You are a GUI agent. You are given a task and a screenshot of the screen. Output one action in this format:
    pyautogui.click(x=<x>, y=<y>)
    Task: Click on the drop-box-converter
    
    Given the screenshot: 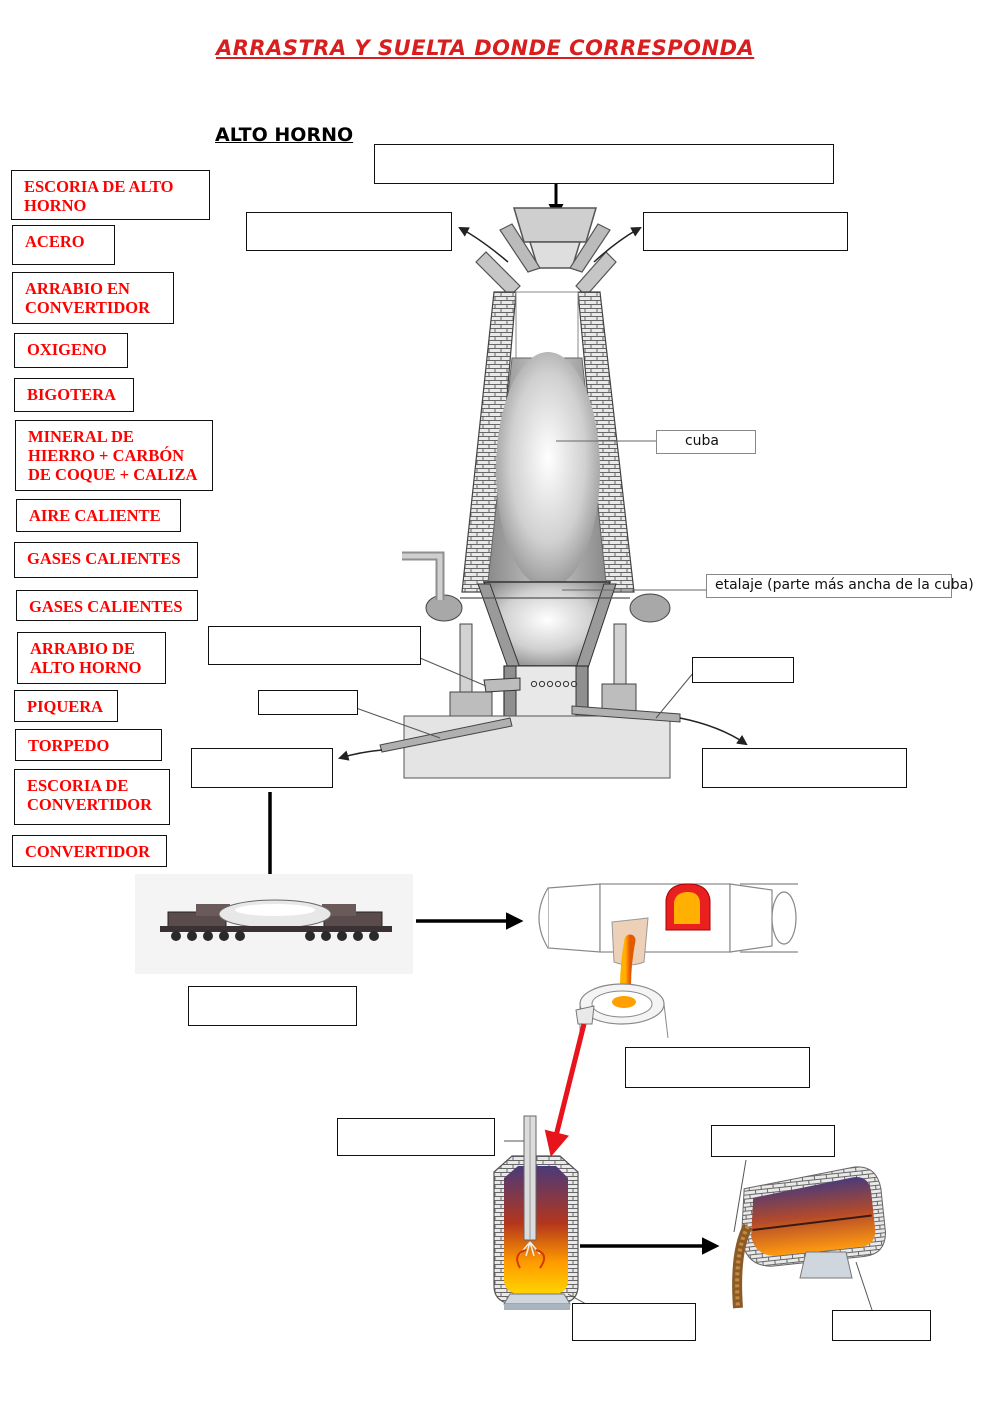 What is the action you would take?
    pyautogui.click(x=634, y=1322)
    